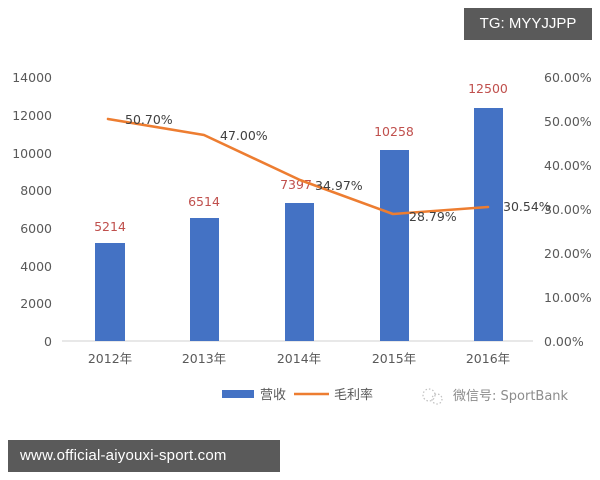  What do you see at coordinates (488, 88) in the screenshot?
I see `bar-value-label: 12500` at bounding box center [488, 88].